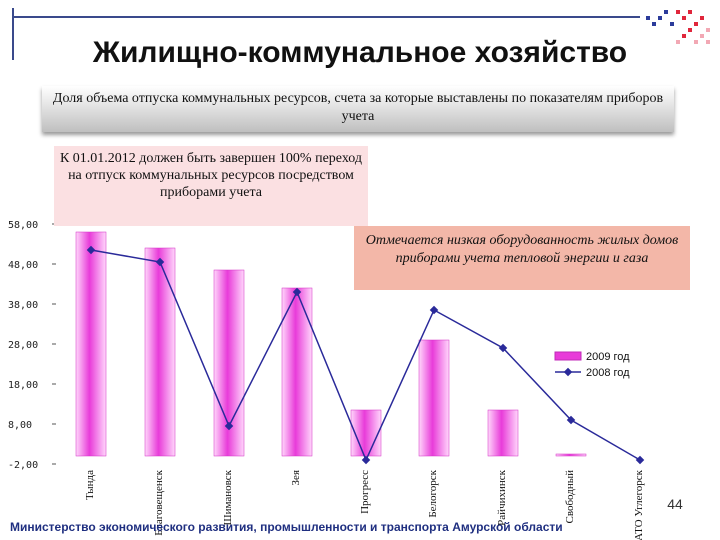 This screenshot has height=540, width=720. Describe the element at coordinates (433, 493) in the screenshot. I see `category-label: Белогорск` at that location.